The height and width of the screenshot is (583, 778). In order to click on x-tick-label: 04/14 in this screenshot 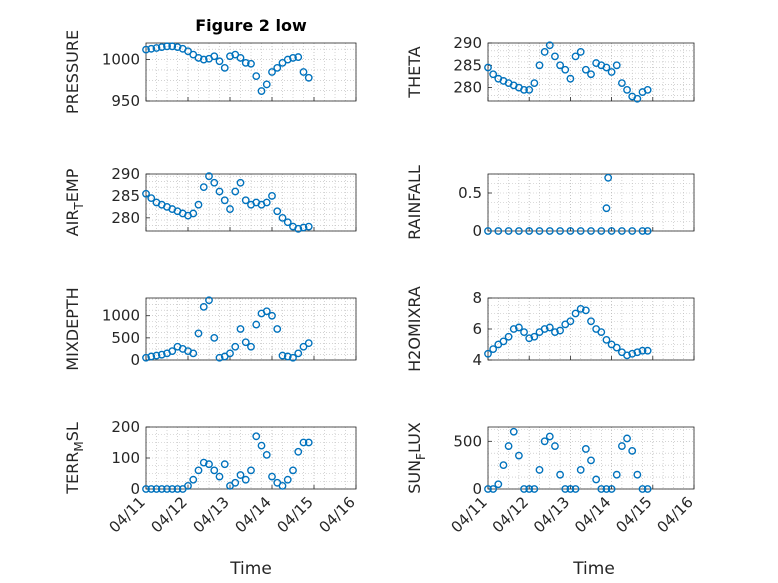, I will do `click(592, 514)`.